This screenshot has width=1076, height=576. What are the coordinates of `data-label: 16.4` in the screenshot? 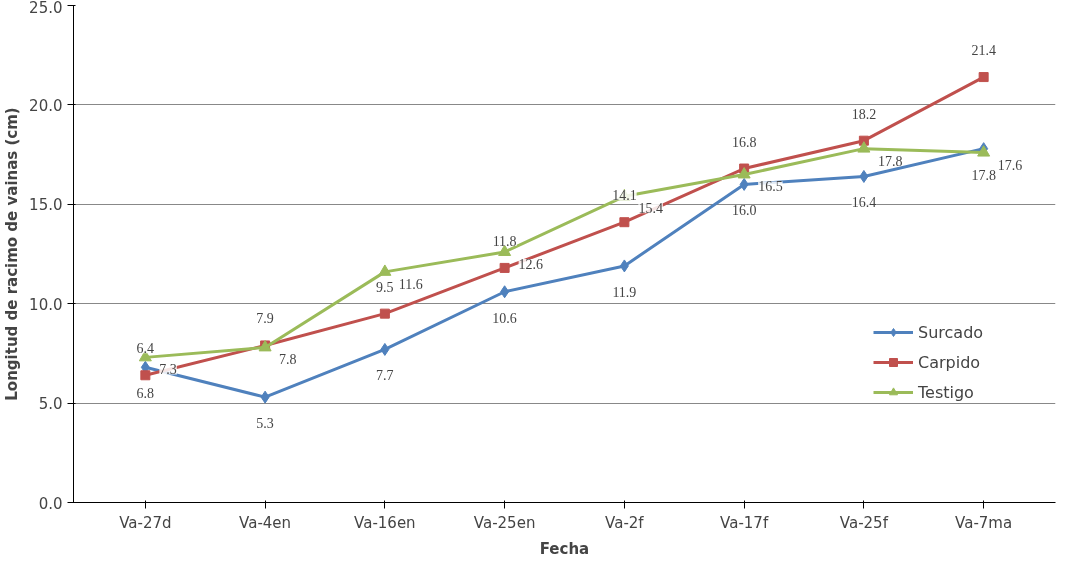 It's located at (864, 203).